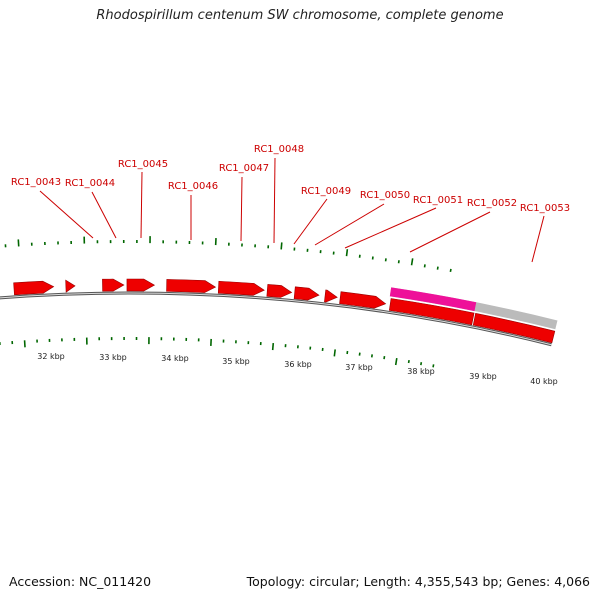  What do you see at coordinates (385, 195) in the screenshot?
I see `gene-callout-label: RC1_0050` at bounding box center [385, 195].